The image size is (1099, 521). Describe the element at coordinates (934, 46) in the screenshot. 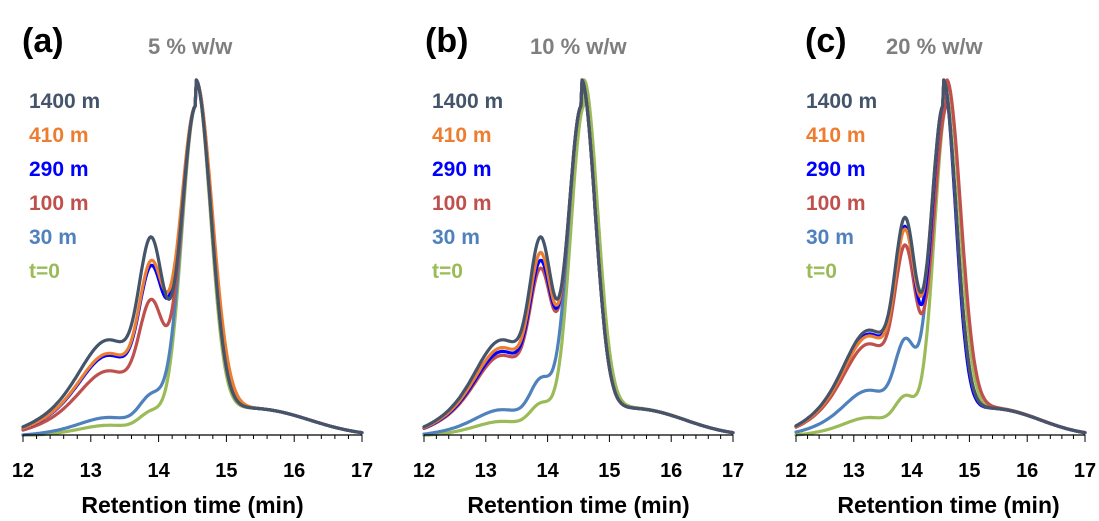

I see `panel-title: 20 % w/w` at that location.